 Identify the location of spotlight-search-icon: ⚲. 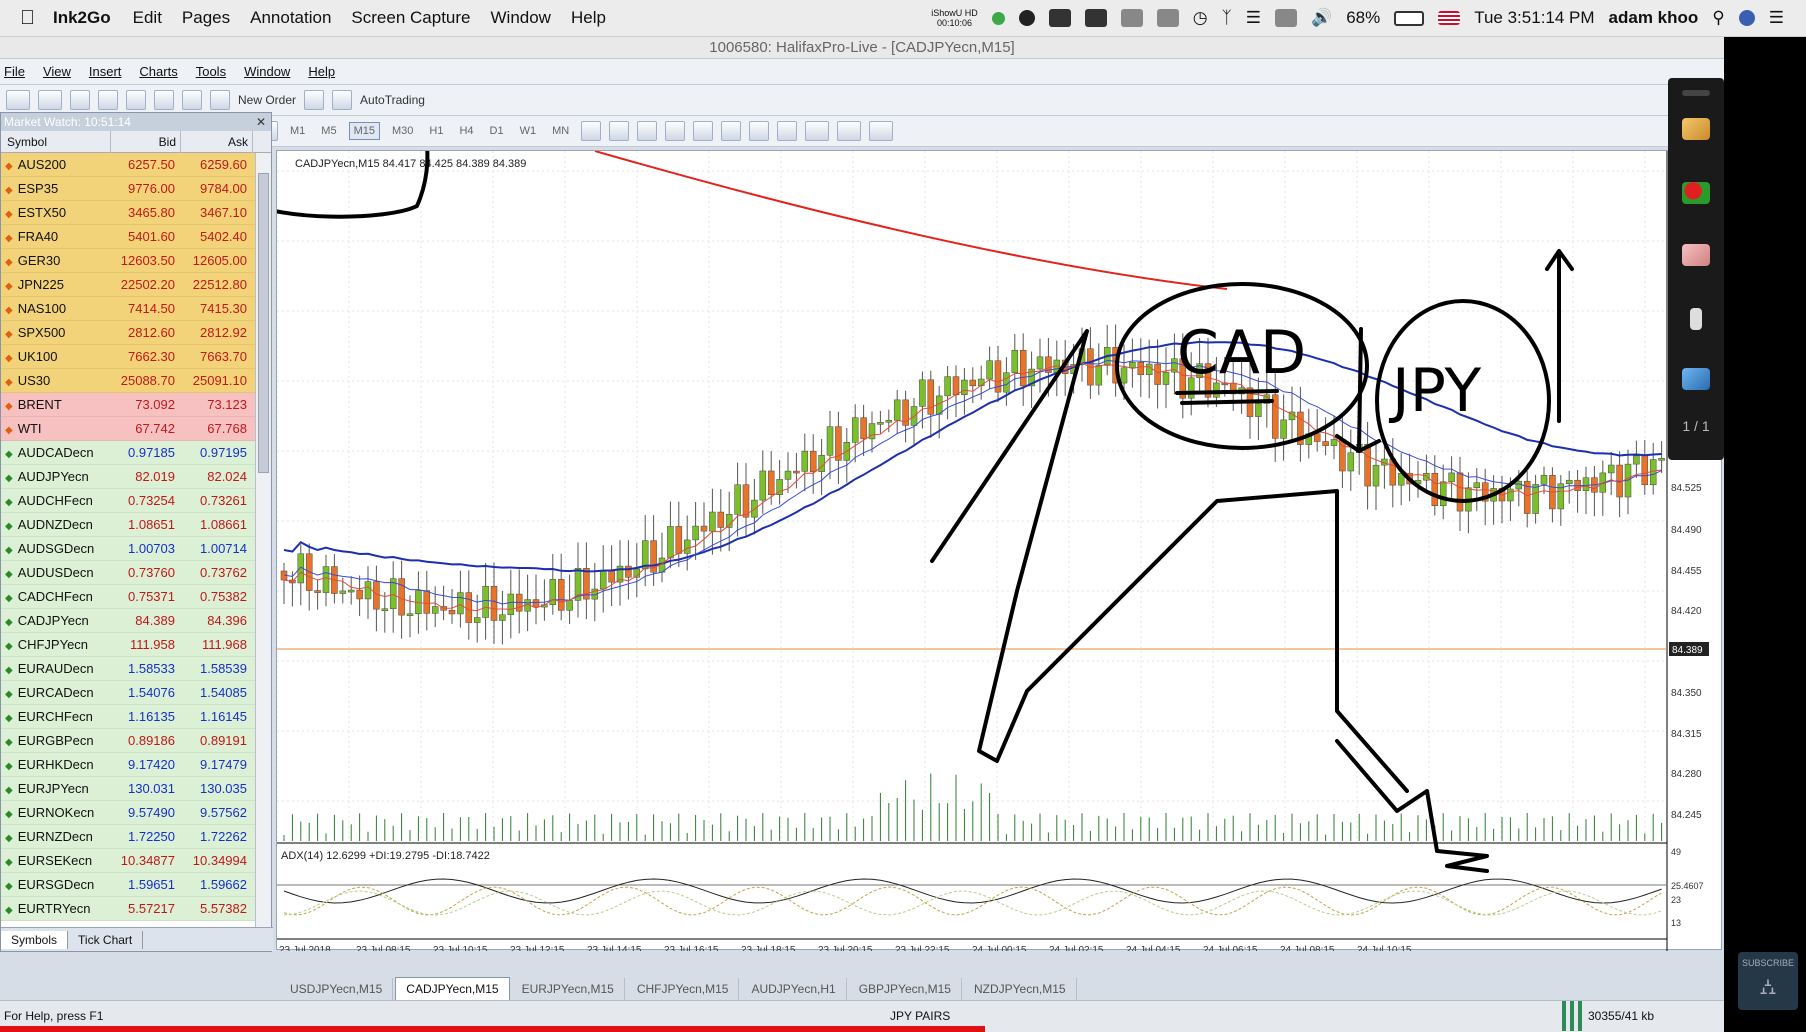
(1718, 17).